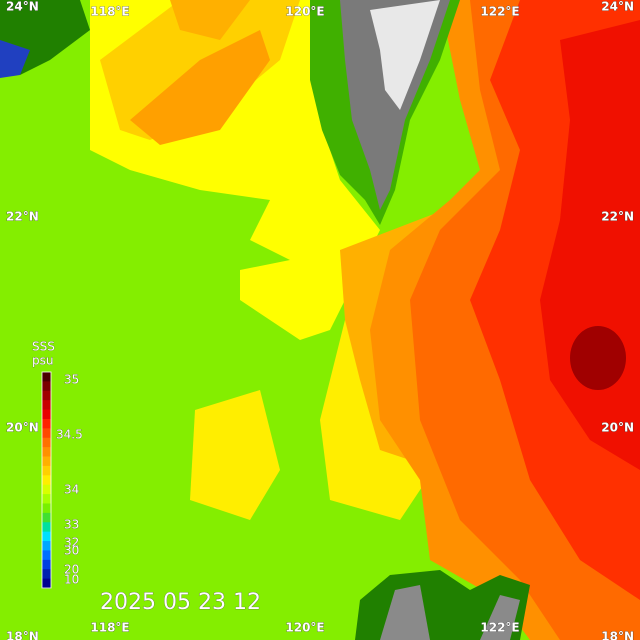  I want to click on legend-label: 33, so click(71, 525).